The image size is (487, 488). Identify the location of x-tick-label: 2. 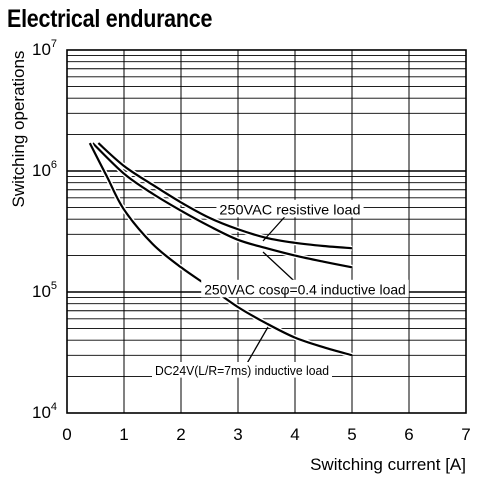
(180, 434).